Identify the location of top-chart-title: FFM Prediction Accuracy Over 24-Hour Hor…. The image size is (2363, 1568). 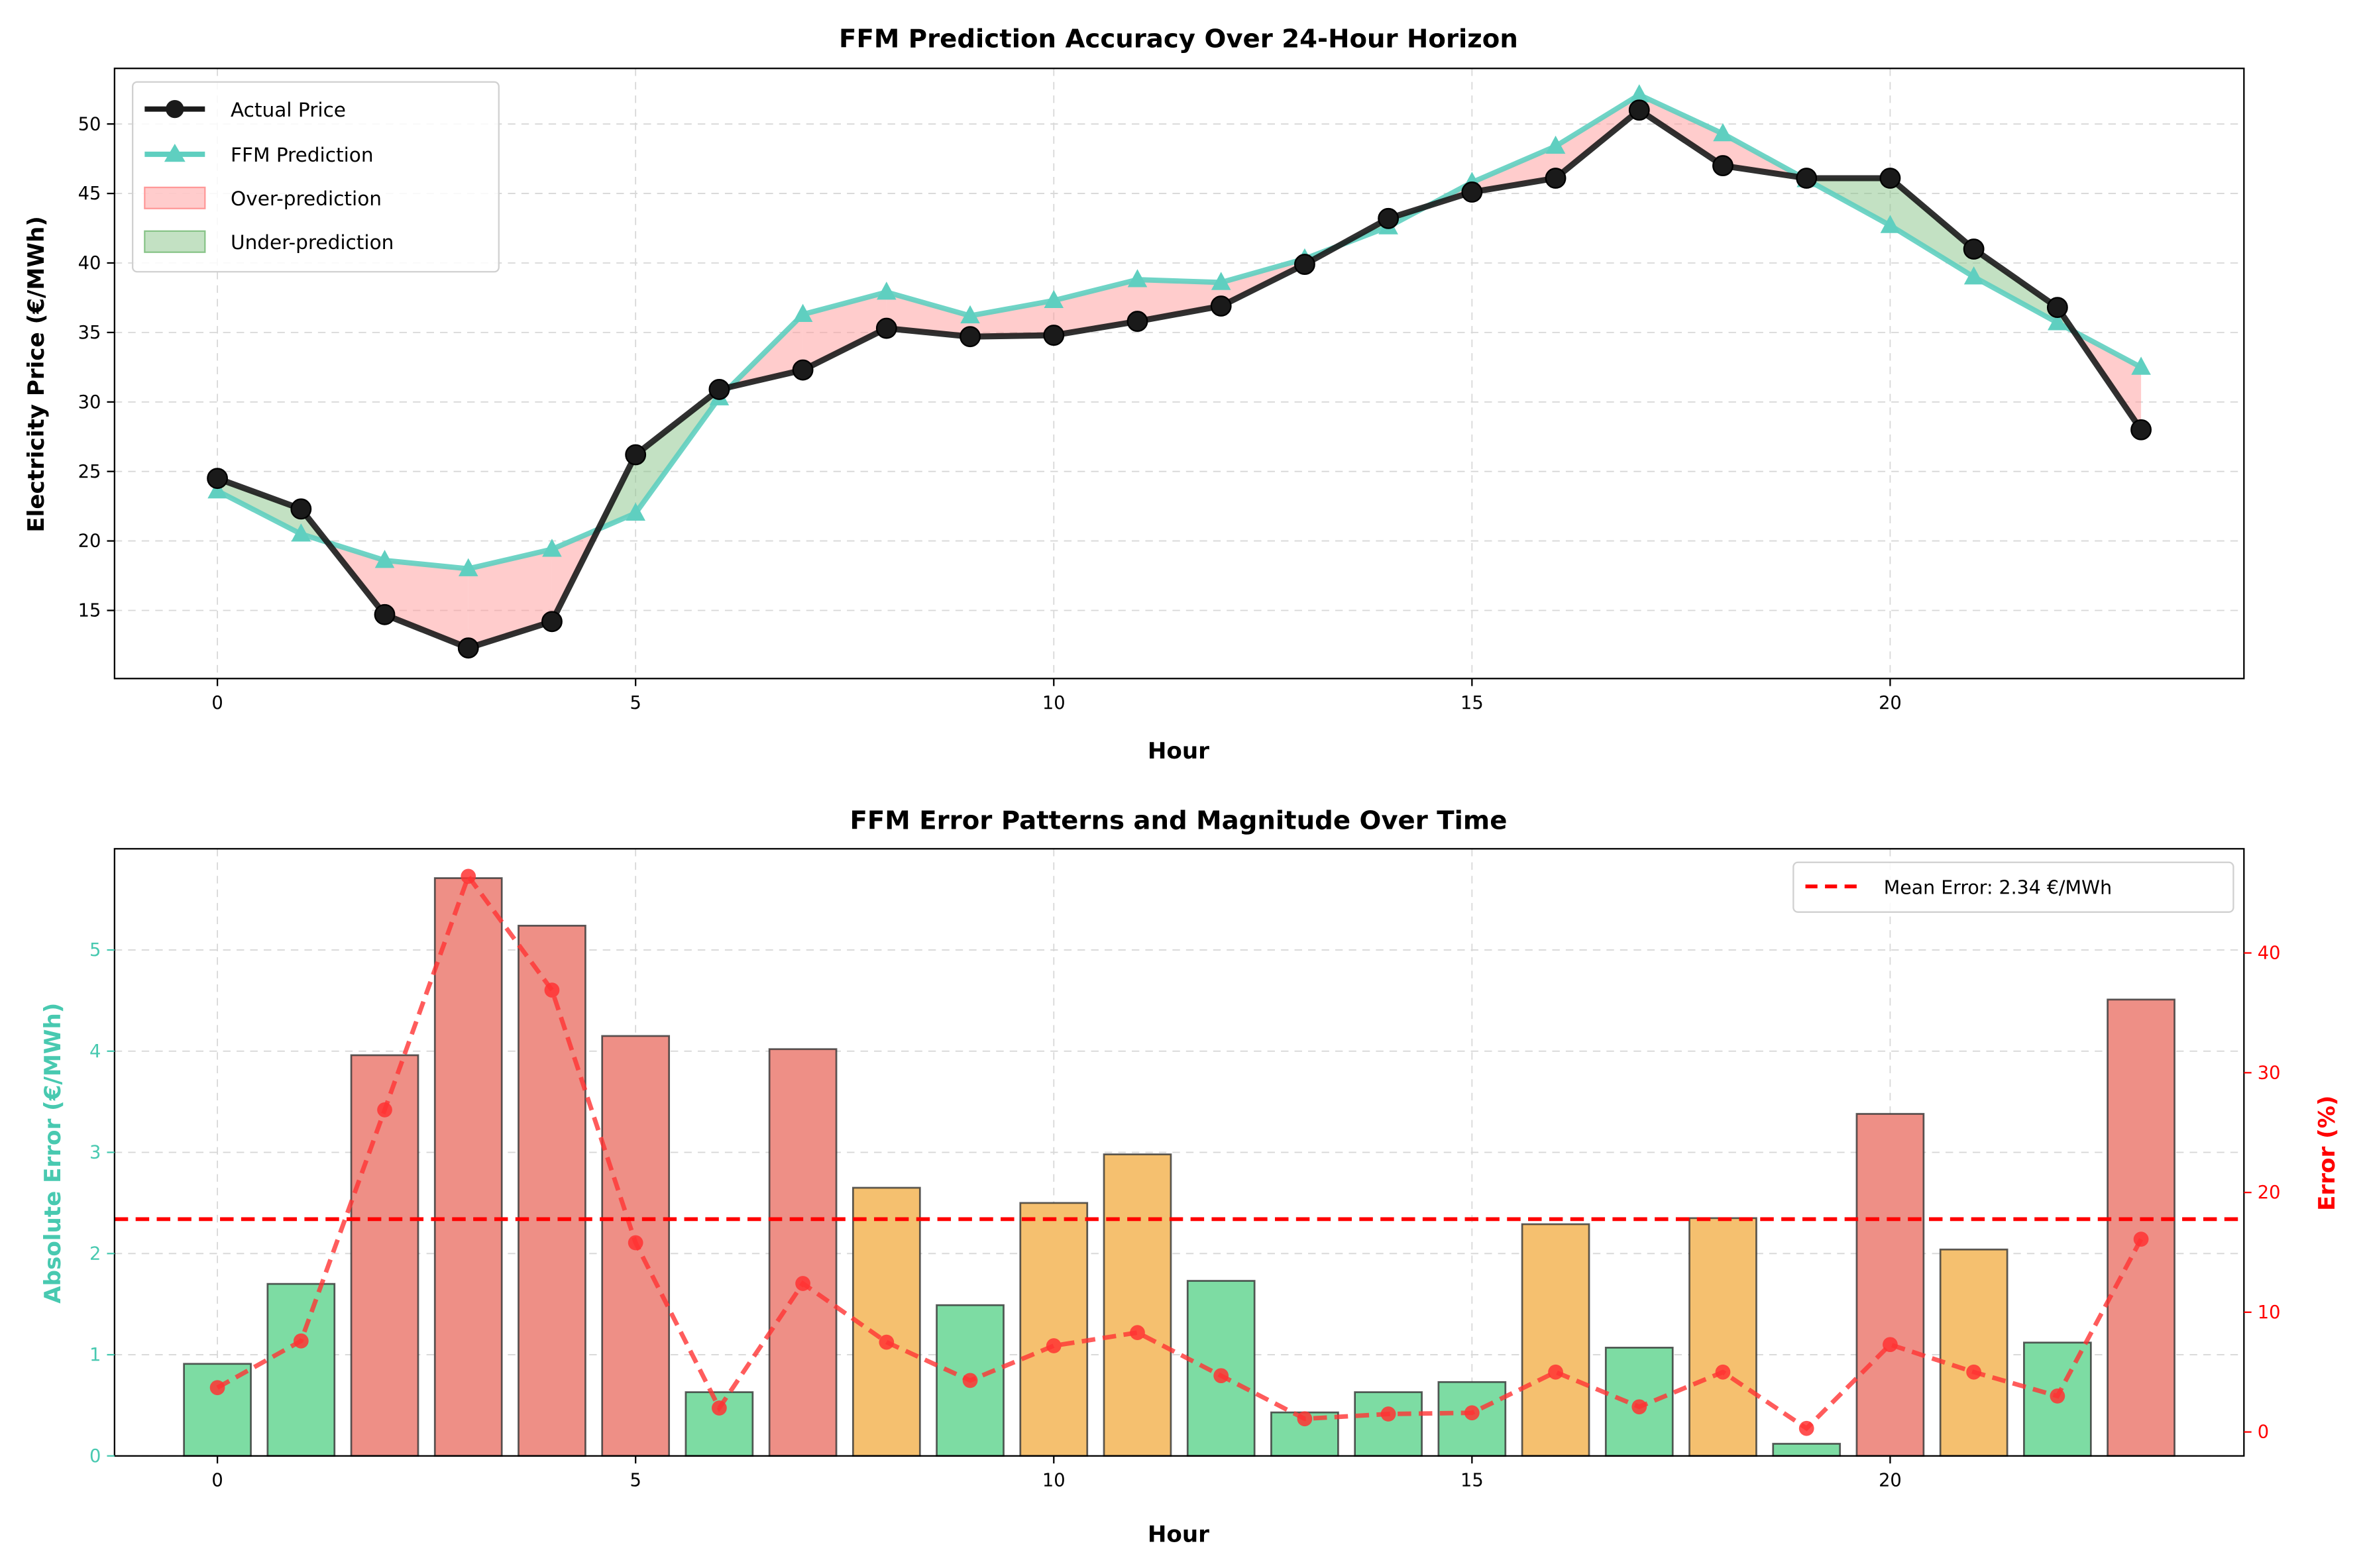
(1178, 39).